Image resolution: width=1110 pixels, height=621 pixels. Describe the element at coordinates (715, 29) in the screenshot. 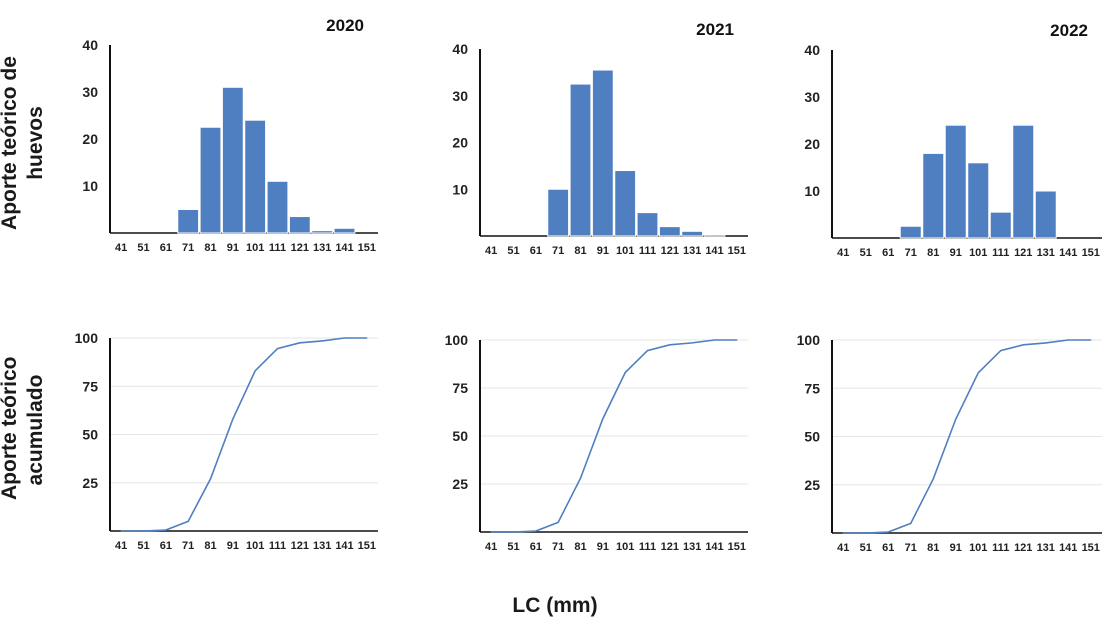

I see `chart-title: 2021` at that location.